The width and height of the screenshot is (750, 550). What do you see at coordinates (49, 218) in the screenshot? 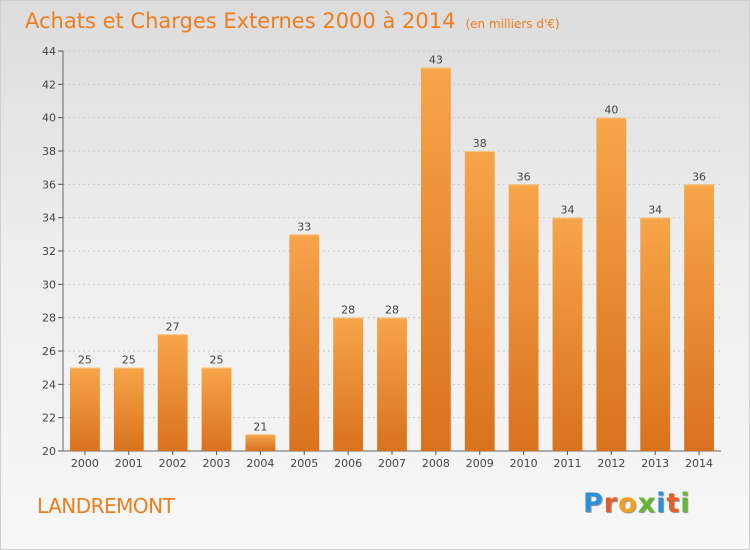
I see `y-tick-label: 34` at bounding box center [49, 218].